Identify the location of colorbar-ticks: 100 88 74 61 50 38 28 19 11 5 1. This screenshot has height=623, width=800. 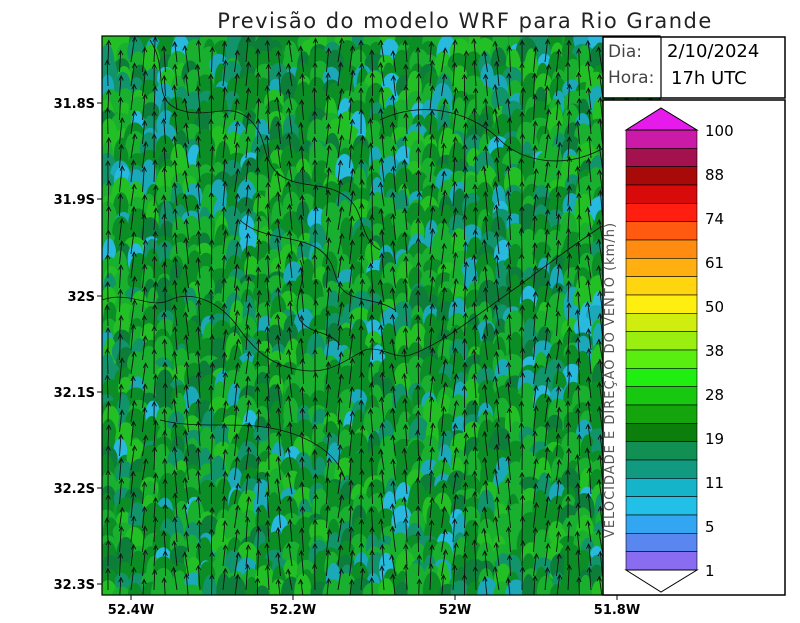
(719, 351).